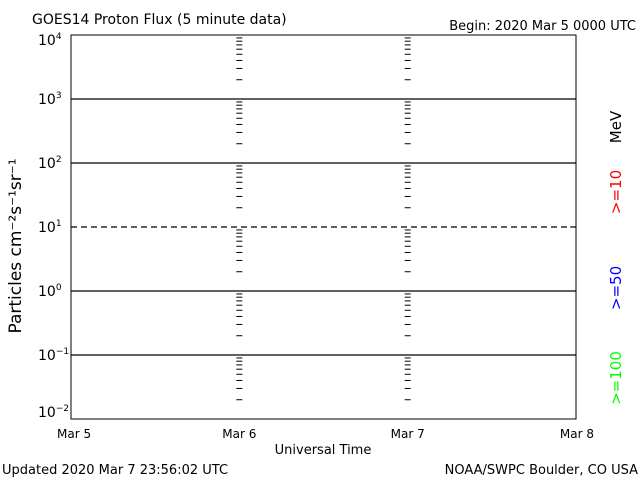 The width and height of the screenshot is (640, 480). Describe the element at coordinates (616, 192) in the screenshot. I see `legend-entry: >=10` at that location.